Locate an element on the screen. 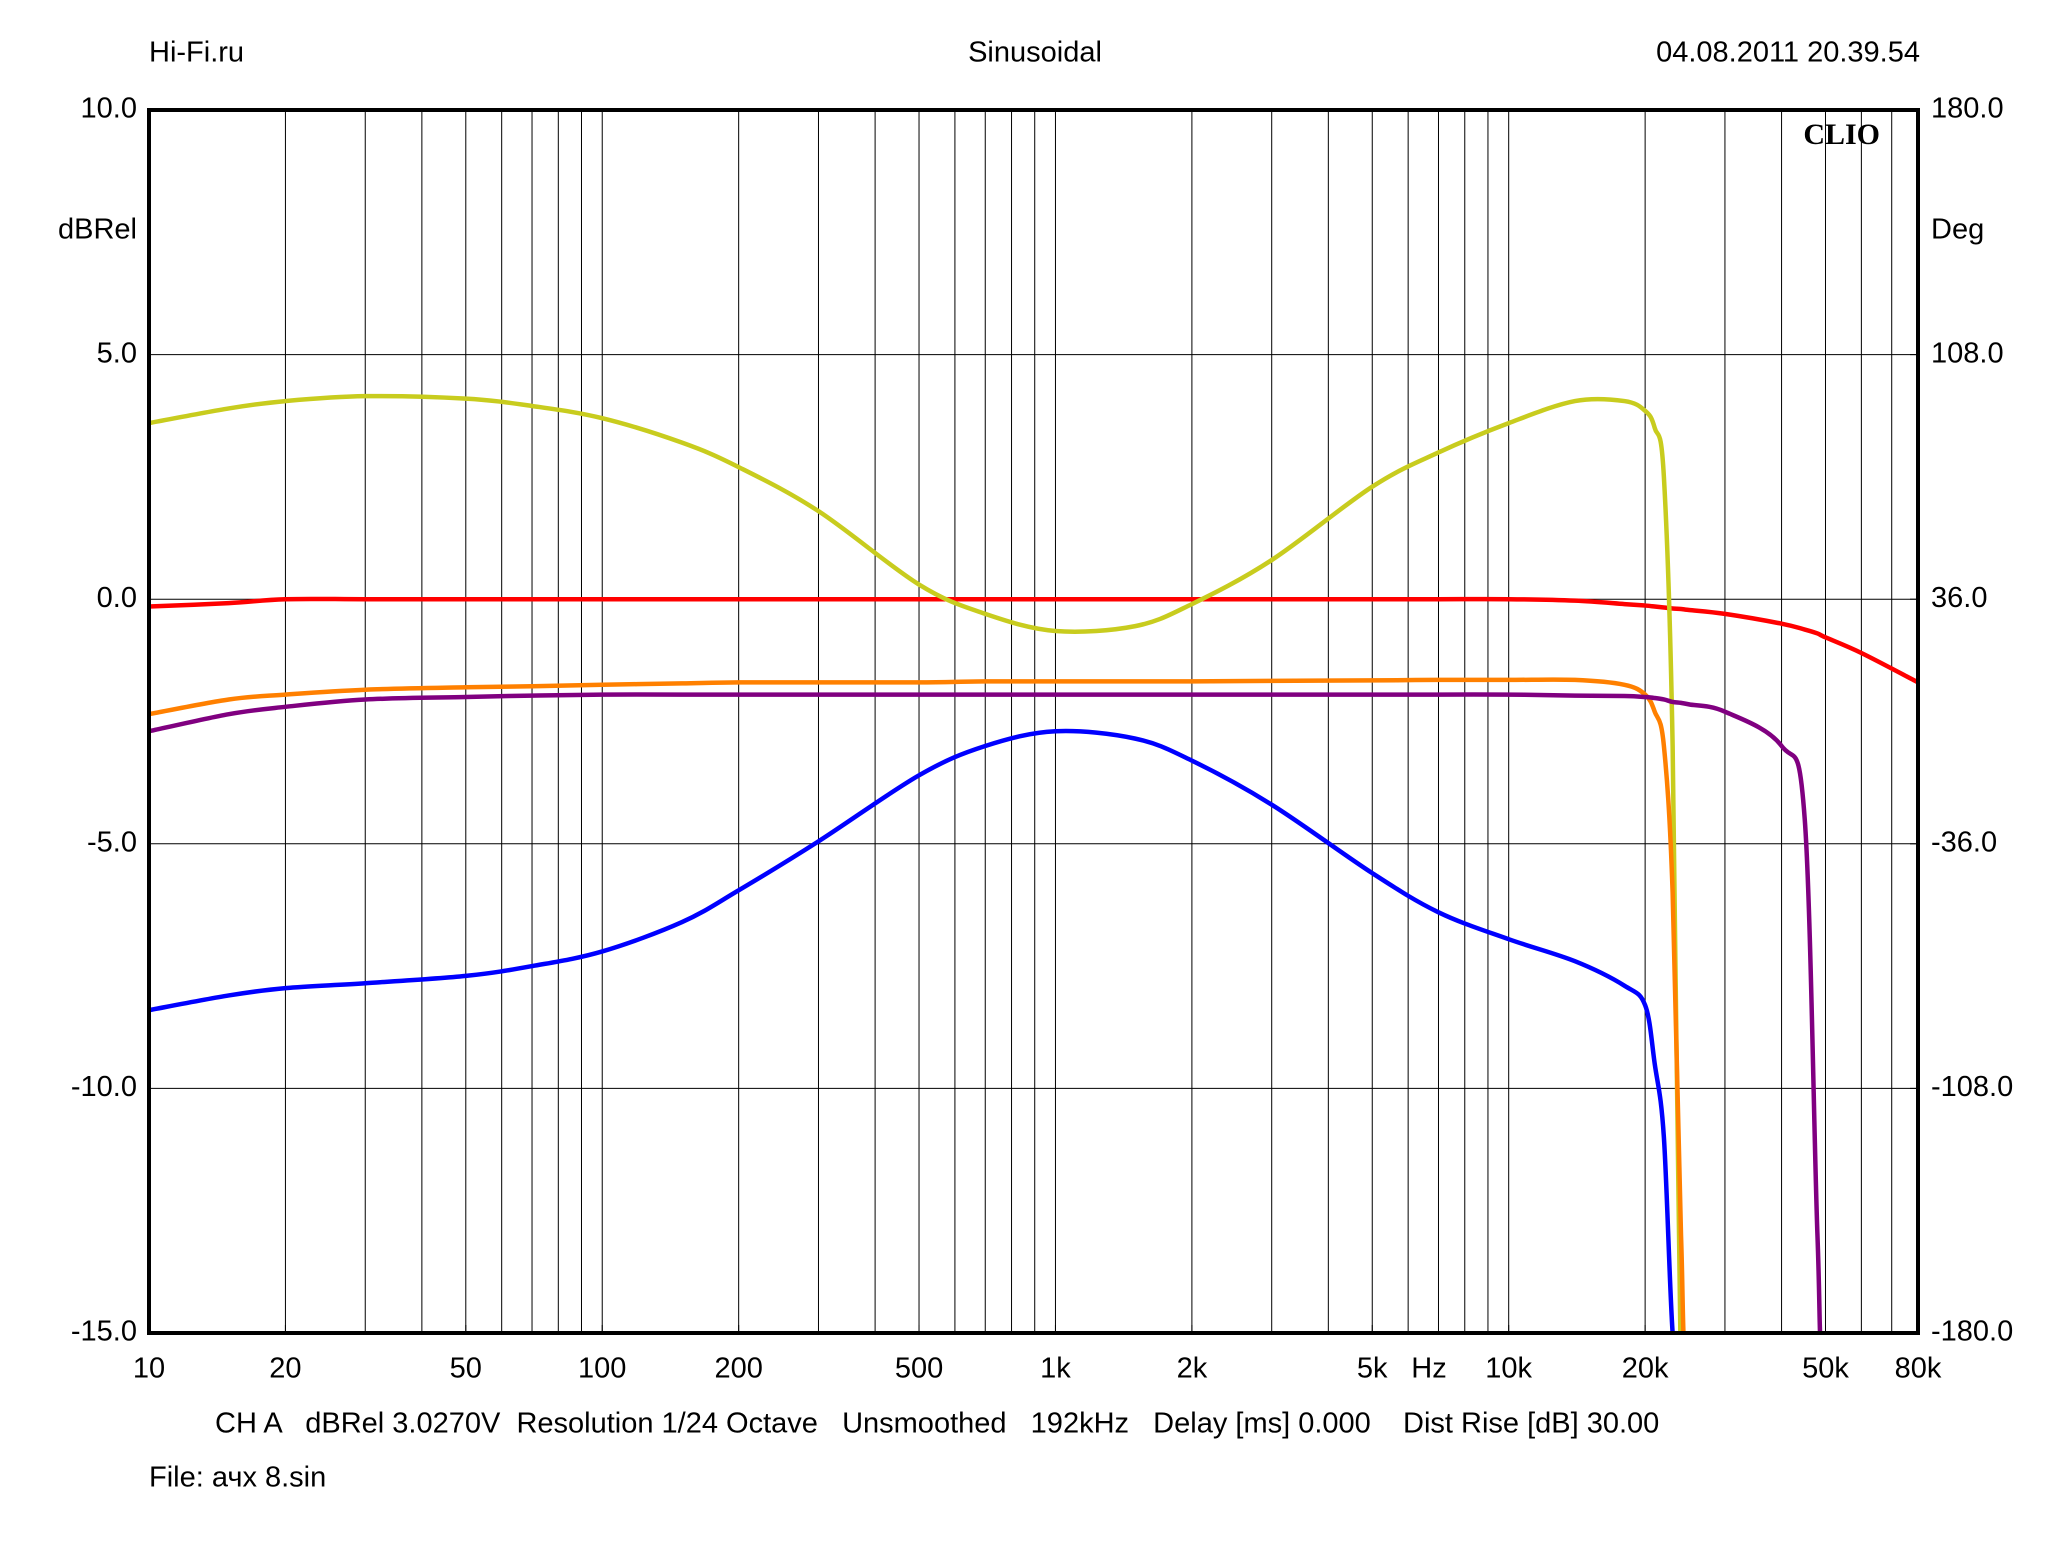 The width and height of the screenshot is (2048, 1541). x-tick-label: 200 is located at coordinates (738, 1369).